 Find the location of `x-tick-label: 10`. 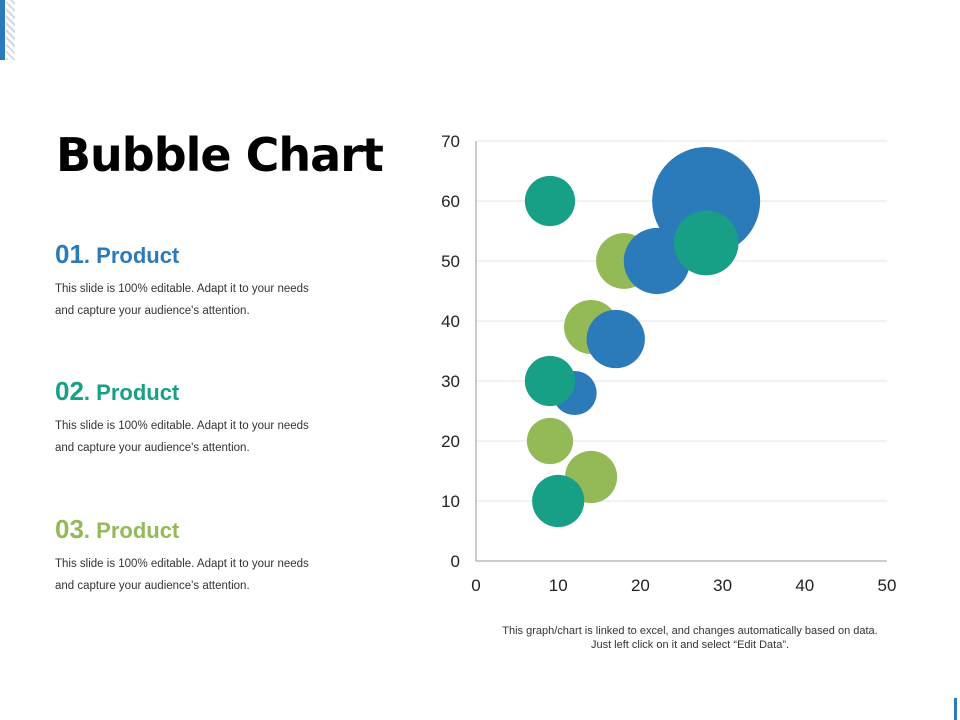

x-tick-label: 10 is located at coordinates (558, 585).